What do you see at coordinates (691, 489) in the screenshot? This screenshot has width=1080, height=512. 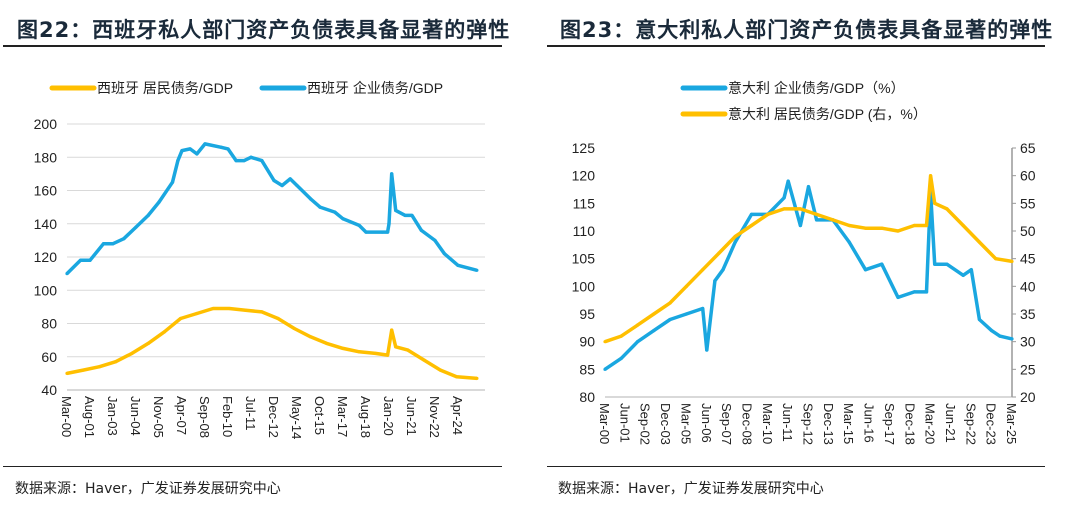 I see `source-note: 数据来源：Haver，广发证券发展研究中心` at bounding box center [691, 489].